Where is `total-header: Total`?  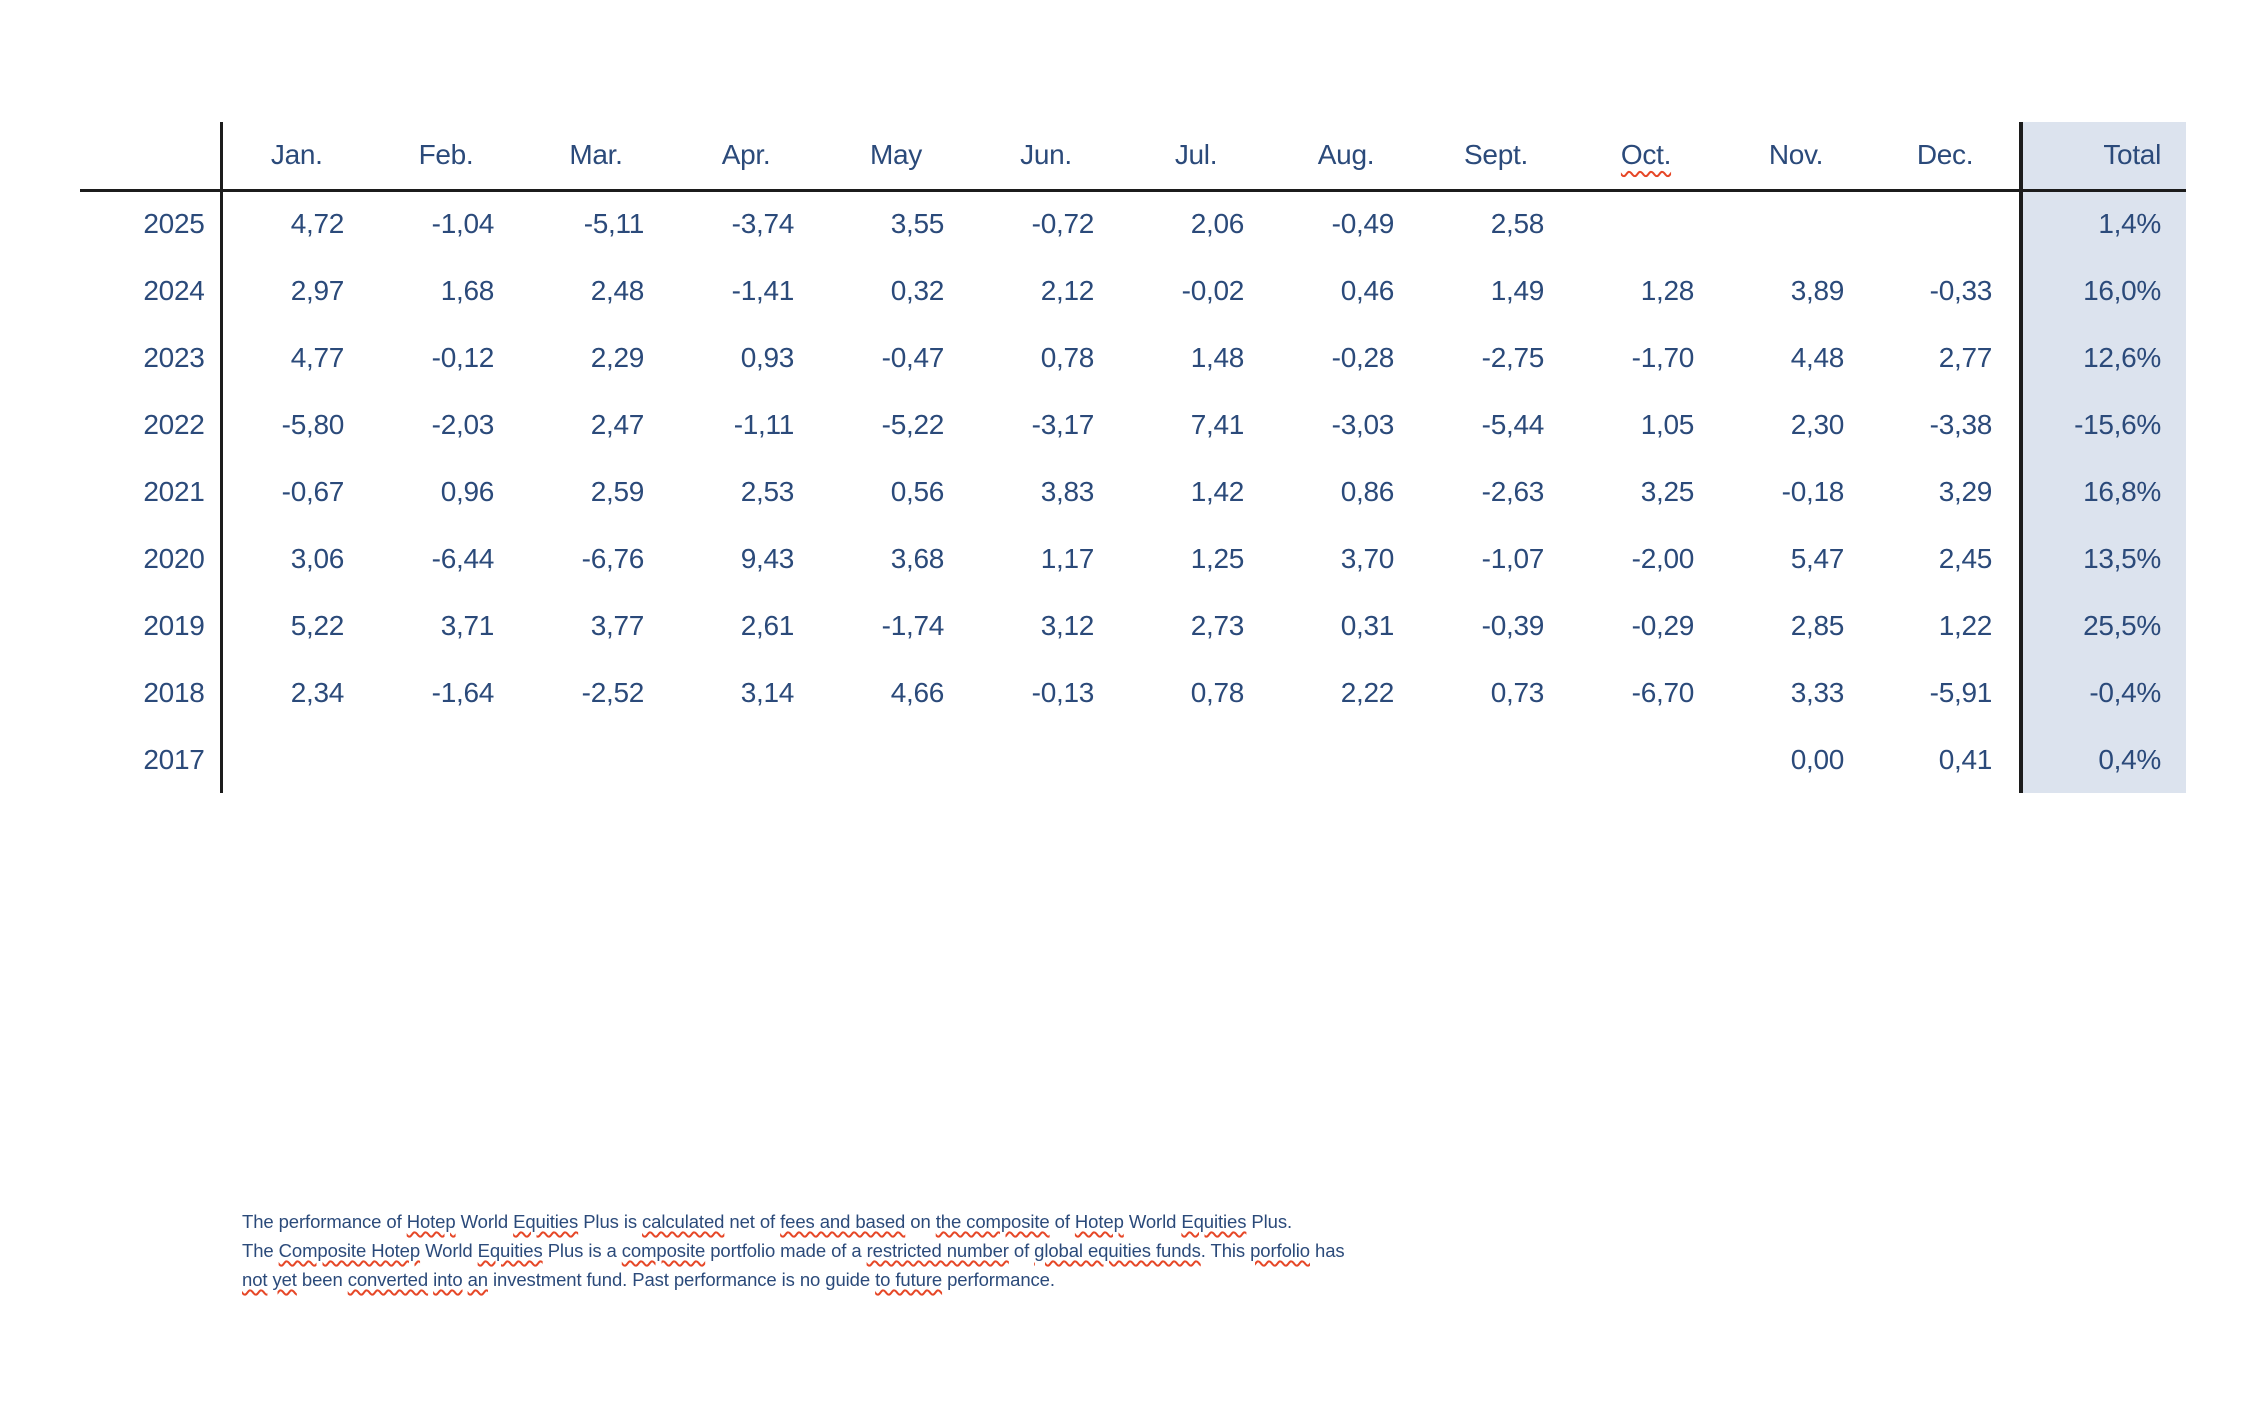 total-header: Total is located at coordinates (2102, 157).